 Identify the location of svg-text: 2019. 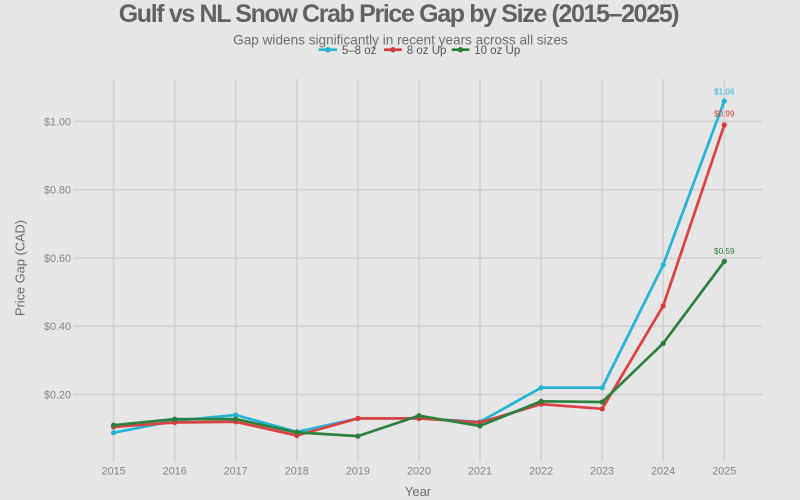
(358, 472).